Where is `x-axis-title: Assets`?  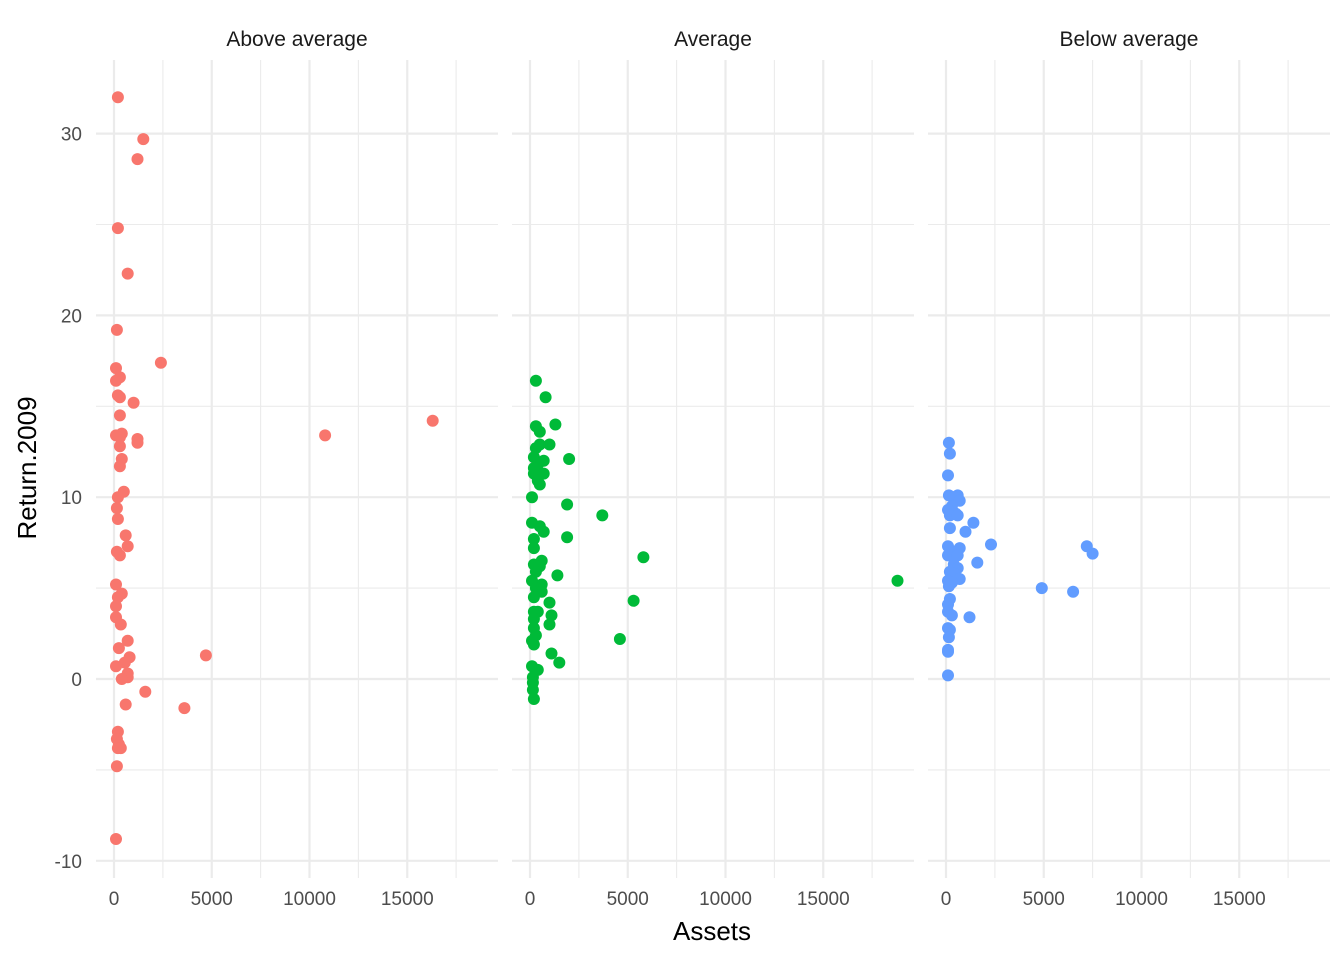
x-axis-title: Assets is located at coordinates (712, 931).